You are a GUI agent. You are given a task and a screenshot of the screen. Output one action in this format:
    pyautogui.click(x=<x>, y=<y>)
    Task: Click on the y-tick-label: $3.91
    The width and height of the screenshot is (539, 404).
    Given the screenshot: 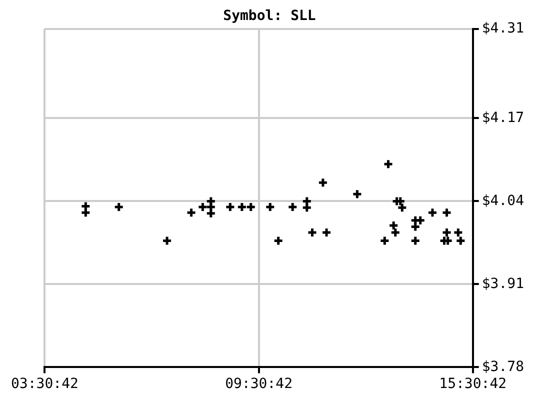 What is the action you would take?
    pyautogui.click(x=503, y=284)
    